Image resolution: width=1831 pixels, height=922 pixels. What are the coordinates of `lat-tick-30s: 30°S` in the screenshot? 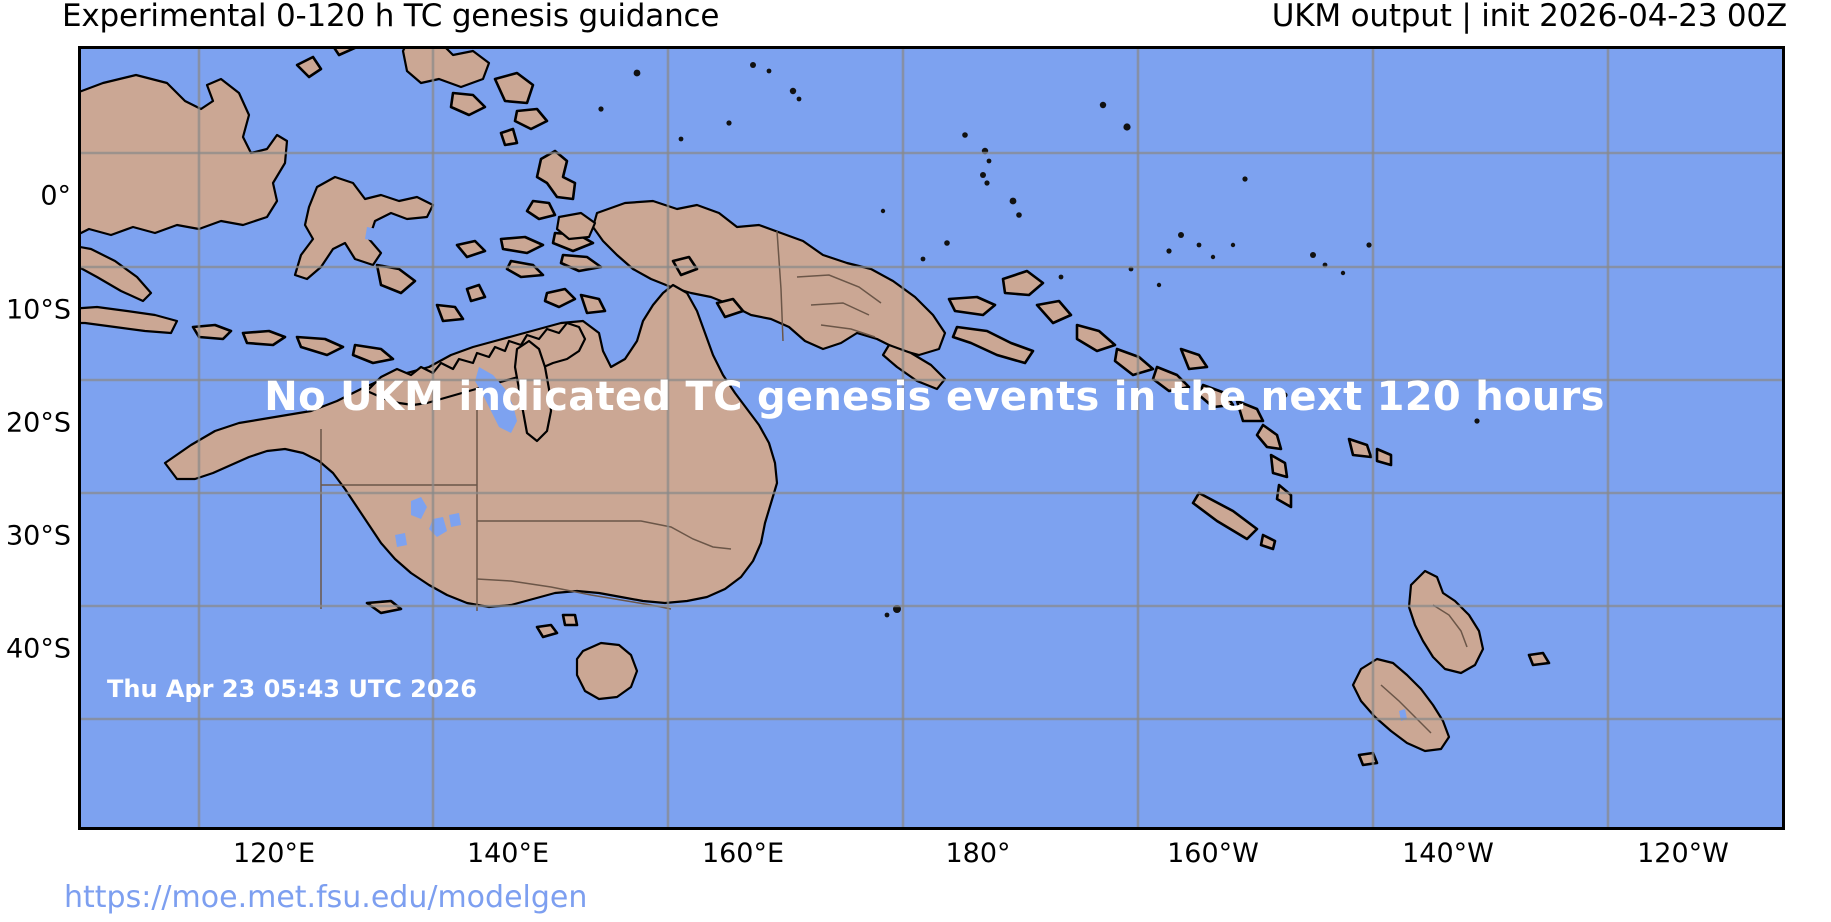 It's located at (38, 536).